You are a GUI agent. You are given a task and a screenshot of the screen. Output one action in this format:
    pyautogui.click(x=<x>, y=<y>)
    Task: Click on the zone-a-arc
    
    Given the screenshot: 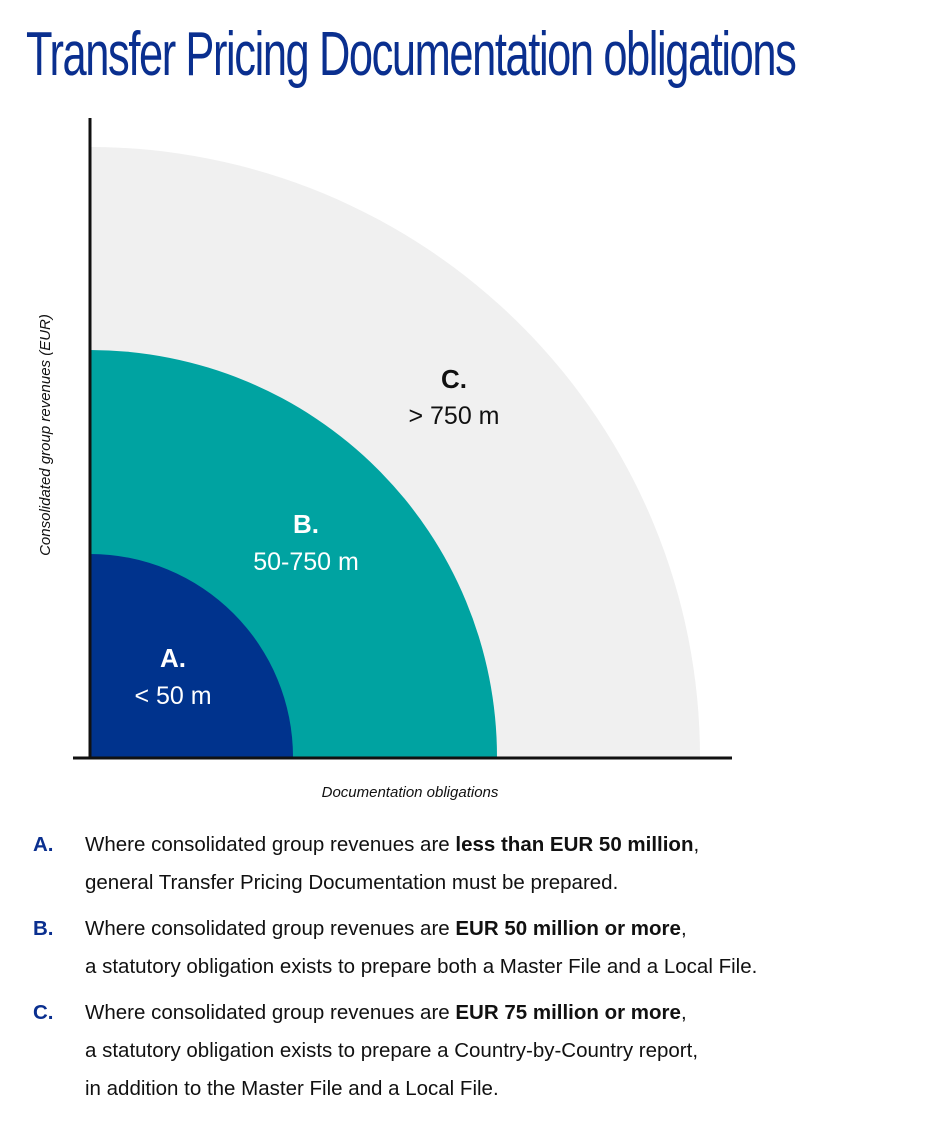 What is the action you would take?
    pyautogui.click(x=191, y=655)
    